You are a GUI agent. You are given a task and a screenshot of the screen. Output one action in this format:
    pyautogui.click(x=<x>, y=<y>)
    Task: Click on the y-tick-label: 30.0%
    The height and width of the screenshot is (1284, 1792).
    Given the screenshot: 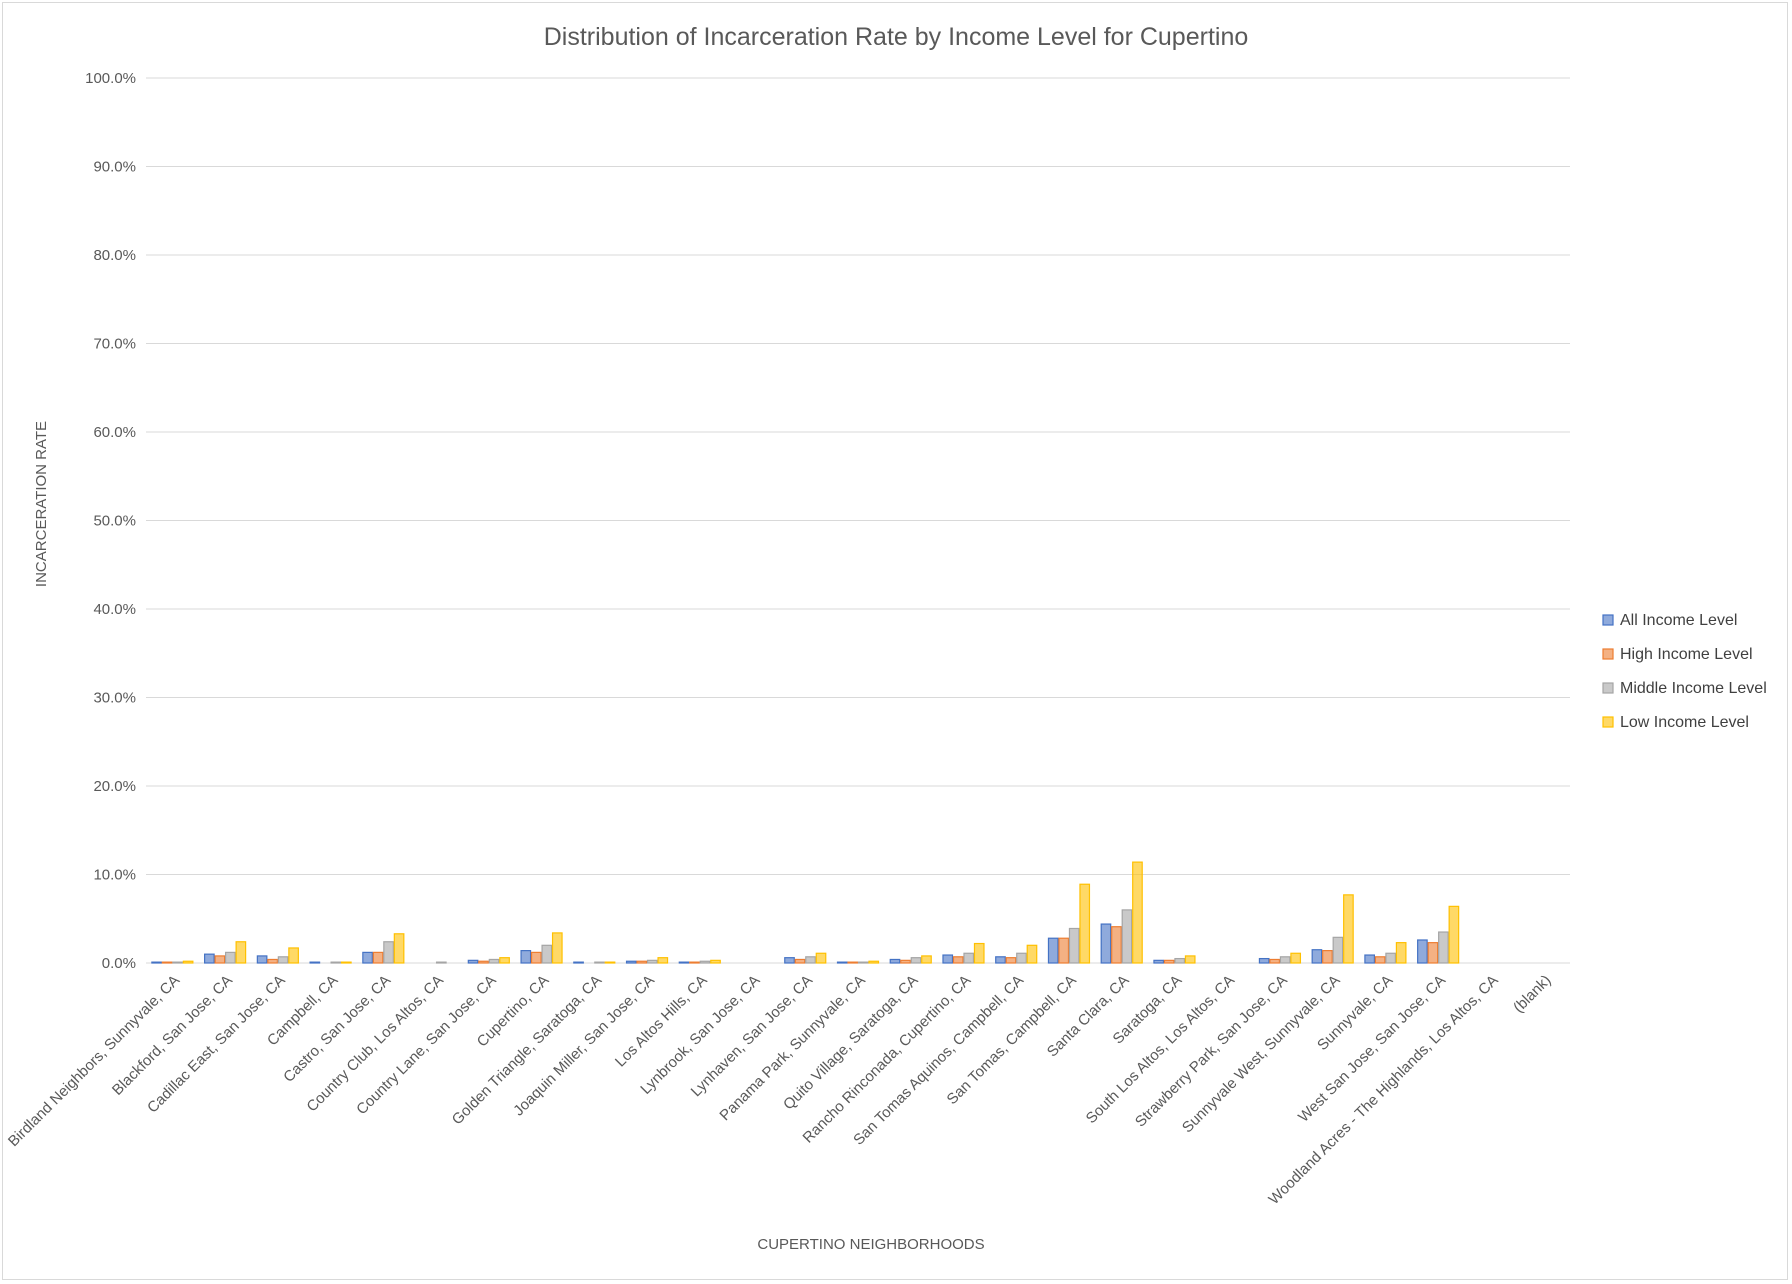 What is the action you would take?
    pyautogui.click(x=114, y=698)
    